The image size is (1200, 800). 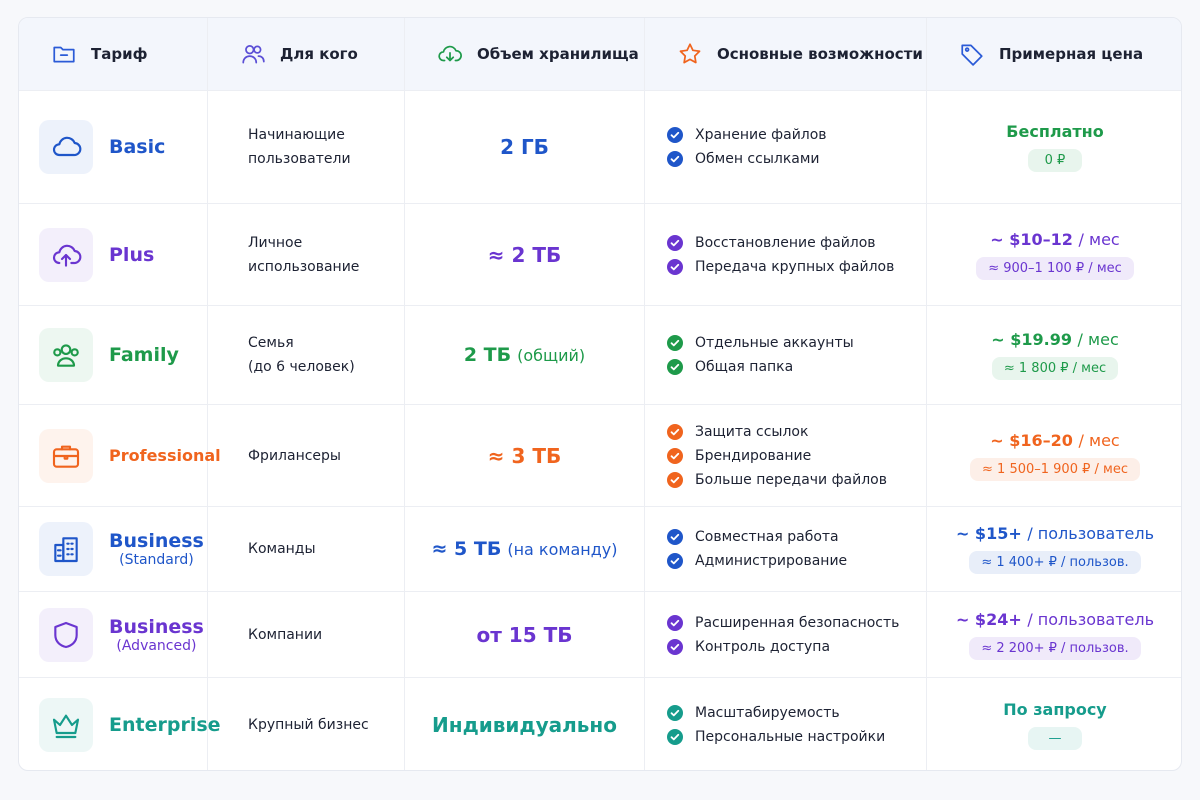 What do you see at coordinates (760, 343) in the screenshot?
I see `feature-item: Отдельные аккаунты` at bounding box center [760, 343].